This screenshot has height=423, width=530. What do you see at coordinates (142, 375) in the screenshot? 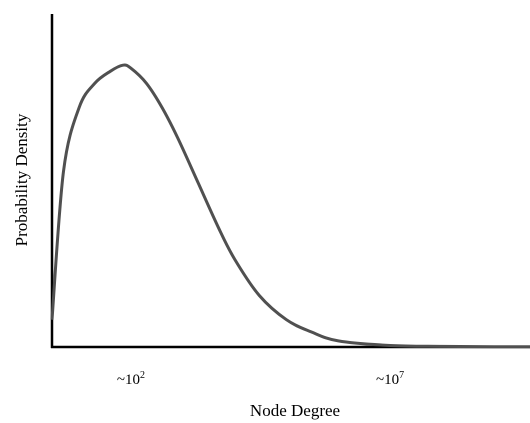
I see `x-tick-label-exponent: 2` at bounding box center [142, 375].